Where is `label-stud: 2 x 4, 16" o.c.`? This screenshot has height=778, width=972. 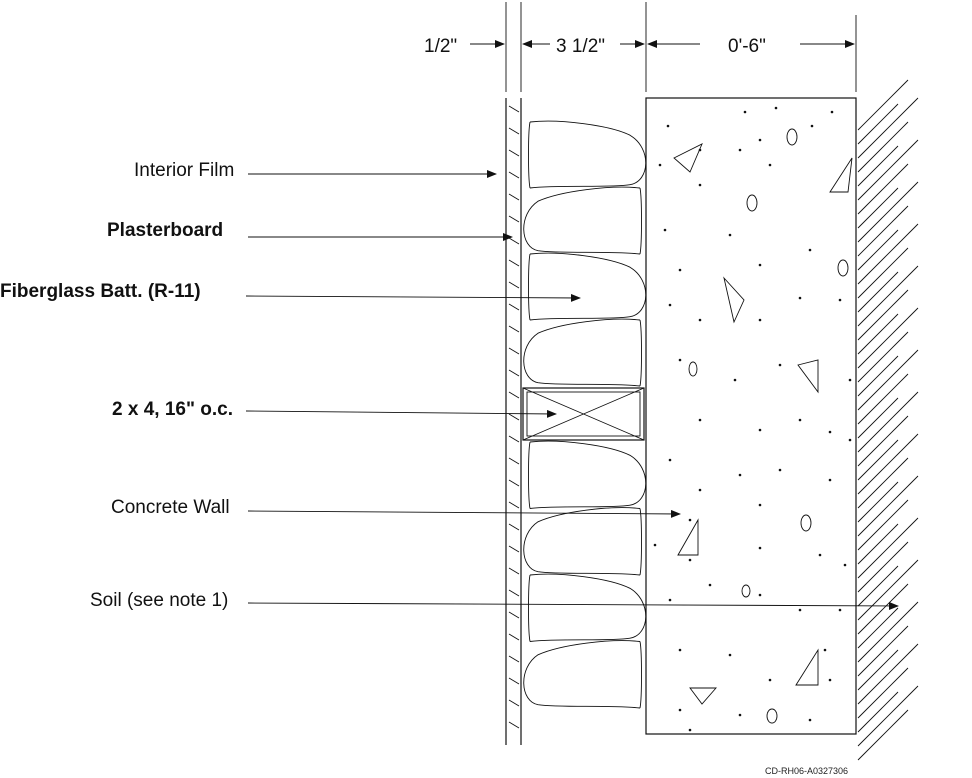 label-stud: 2 x 4, 16" o.c. is located at coordinates (172, 409).